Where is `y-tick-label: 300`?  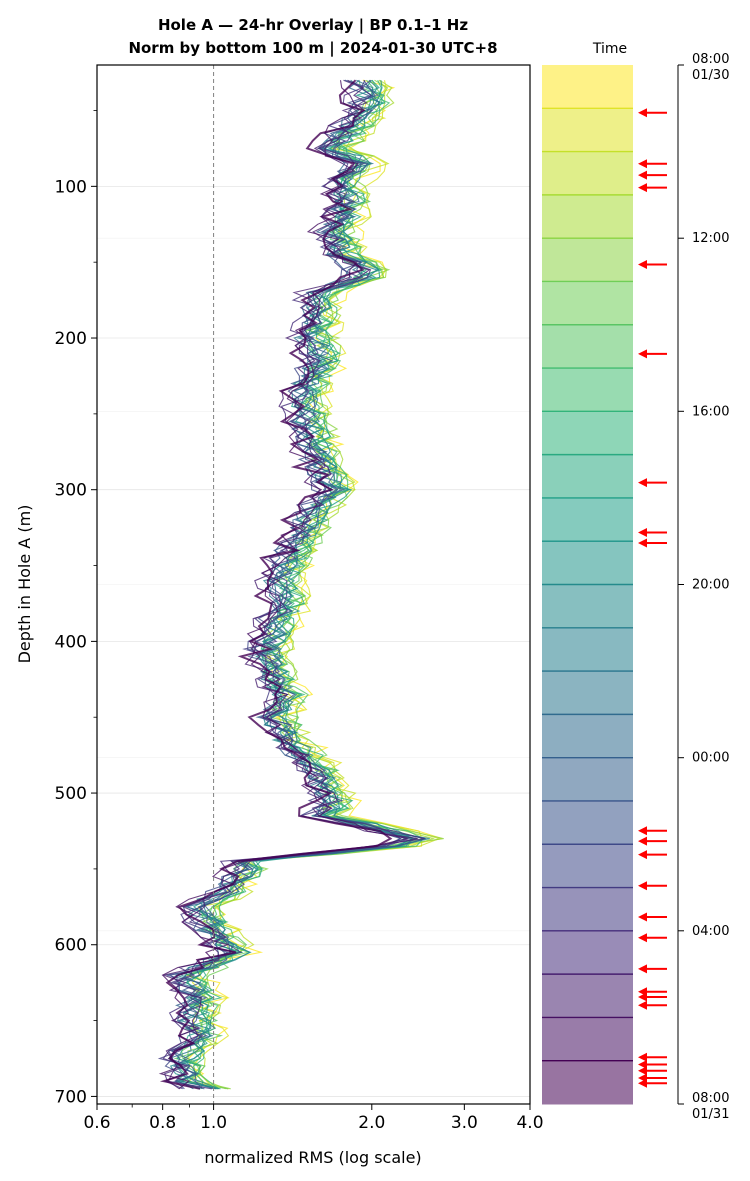
y-tick-label: 300 is located at coordinates (71, 491).